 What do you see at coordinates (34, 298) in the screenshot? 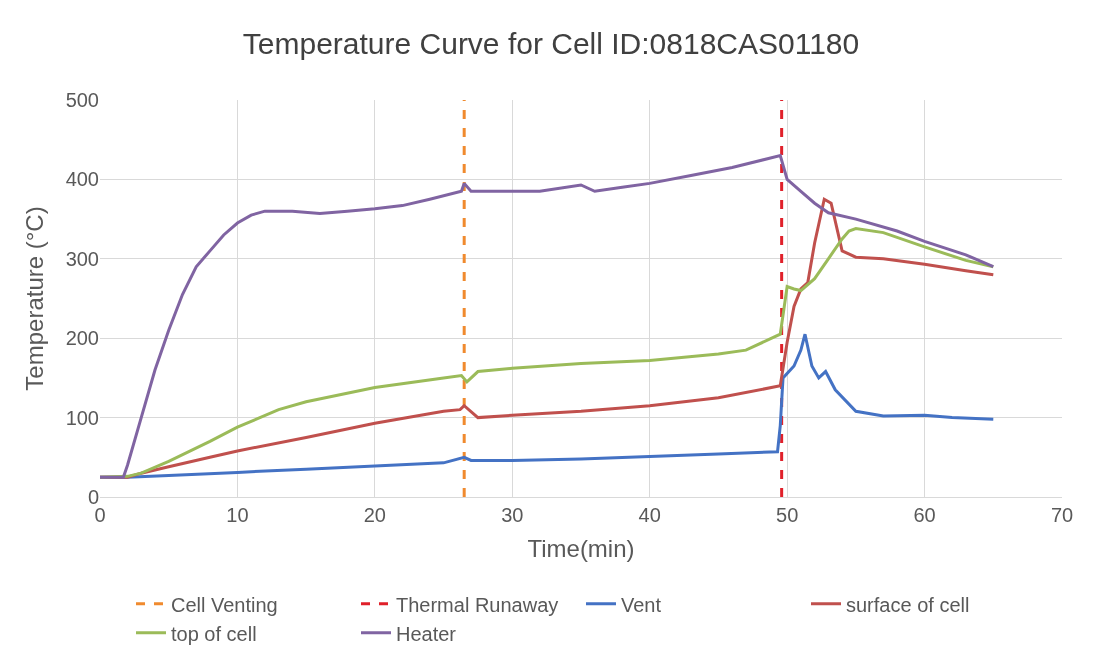
I see `y-axis-title: Temperature (°C)` at bounding box center [34, 298].